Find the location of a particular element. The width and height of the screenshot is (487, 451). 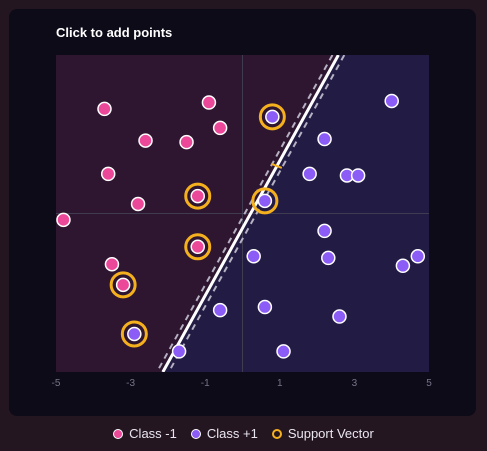

x-tick-label: -5 is located at coordinates (56, 383).